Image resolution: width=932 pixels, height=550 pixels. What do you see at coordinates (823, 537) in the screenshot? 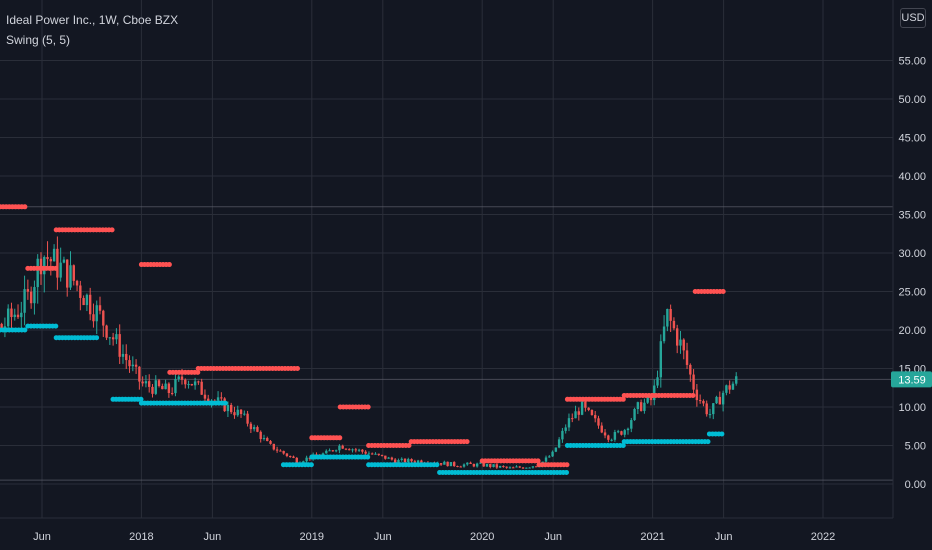
I see `x-tick-label: 2022` at bounding box center [823, 537].